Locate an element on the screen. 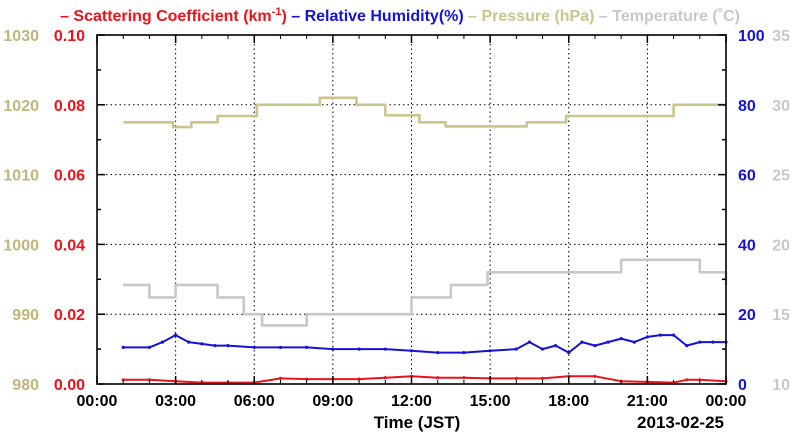 The height and width of the screenshot is (434, 800). legend-tail: ) is located at coordinates (283, 16).